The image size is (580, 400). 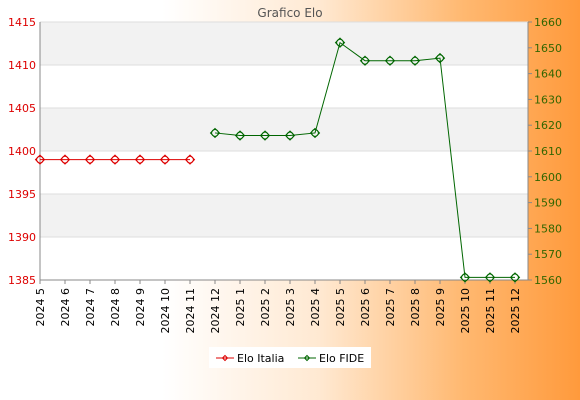 What do you see at coordinates (22, 280) in the screenshot?
I see `left-tick-label-1385: 1385` at bounding box center [22, 280].